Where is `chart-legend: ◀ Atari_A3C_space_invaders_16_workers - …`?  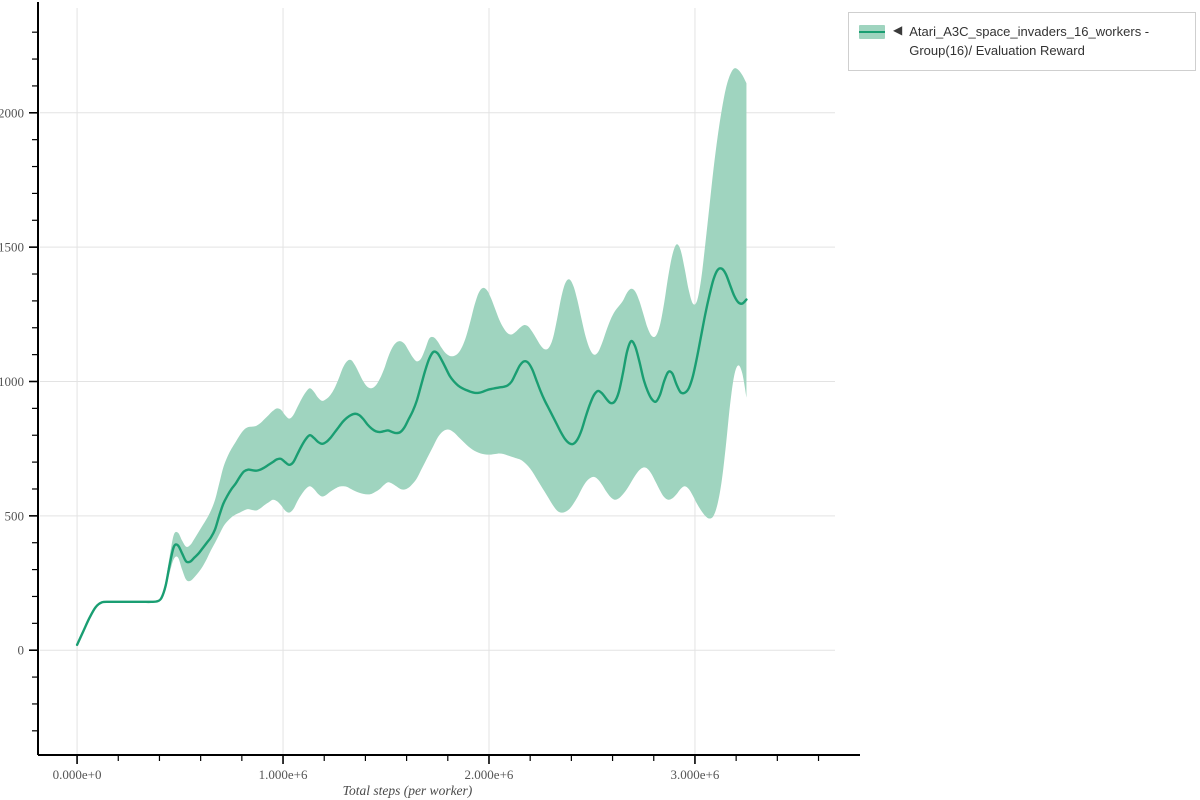
chart-legend: ◀ Atari_A3C_space_invaders_16_workers - … is located at coordinates (1022, 41).